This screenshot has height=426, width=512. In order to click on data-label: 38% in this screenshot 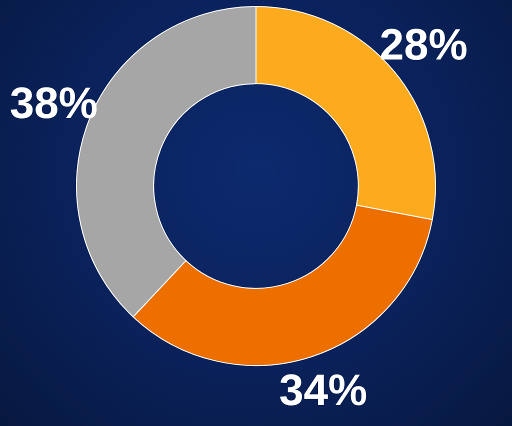, I will do `click(54, 103)`.